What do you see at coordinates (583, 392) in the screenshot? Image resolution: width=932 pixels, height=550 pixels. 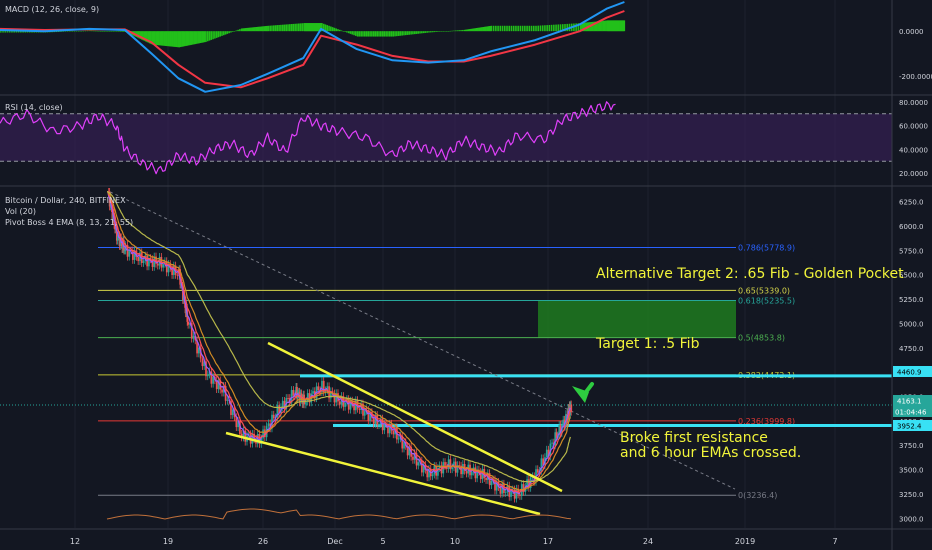 I see `green-arrow-icon` at bounding box center [583, 392].